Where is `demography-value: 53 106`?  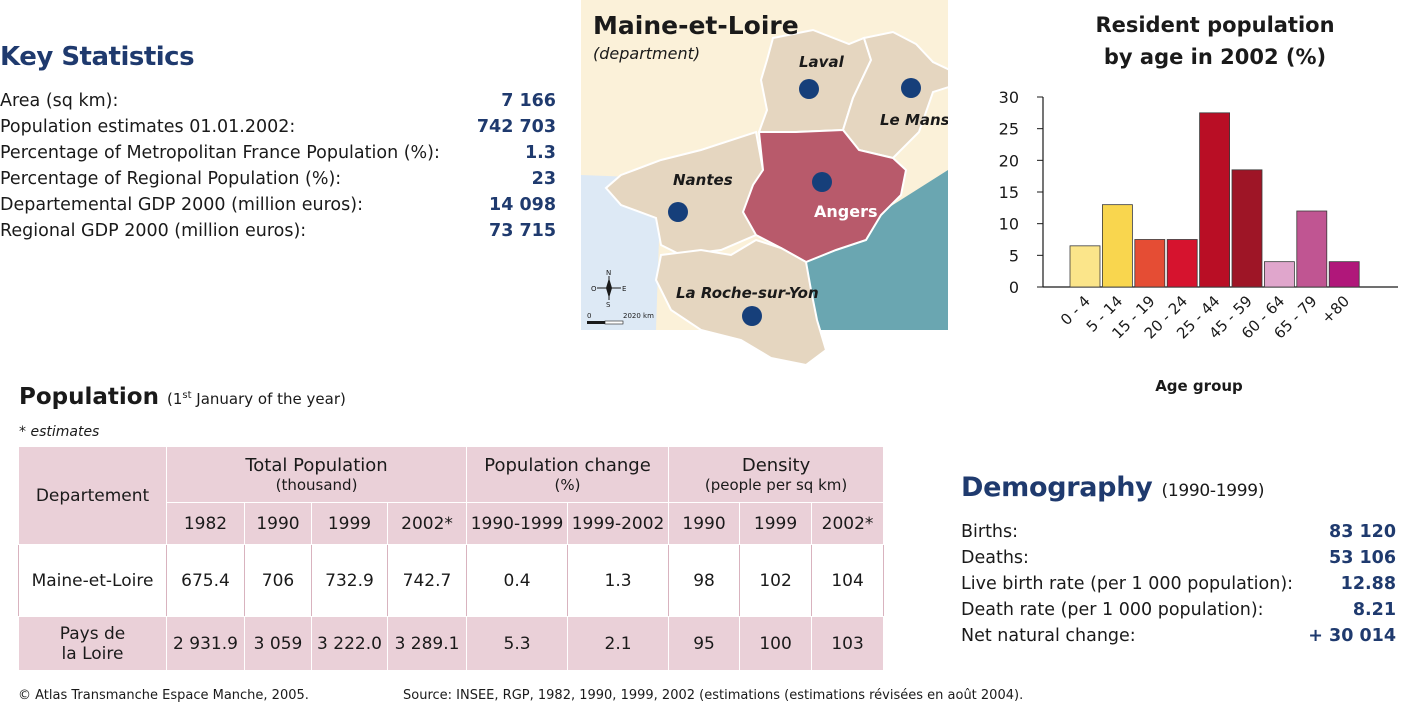 demography-value: 53 106 is located at coordinates (1362, 558).